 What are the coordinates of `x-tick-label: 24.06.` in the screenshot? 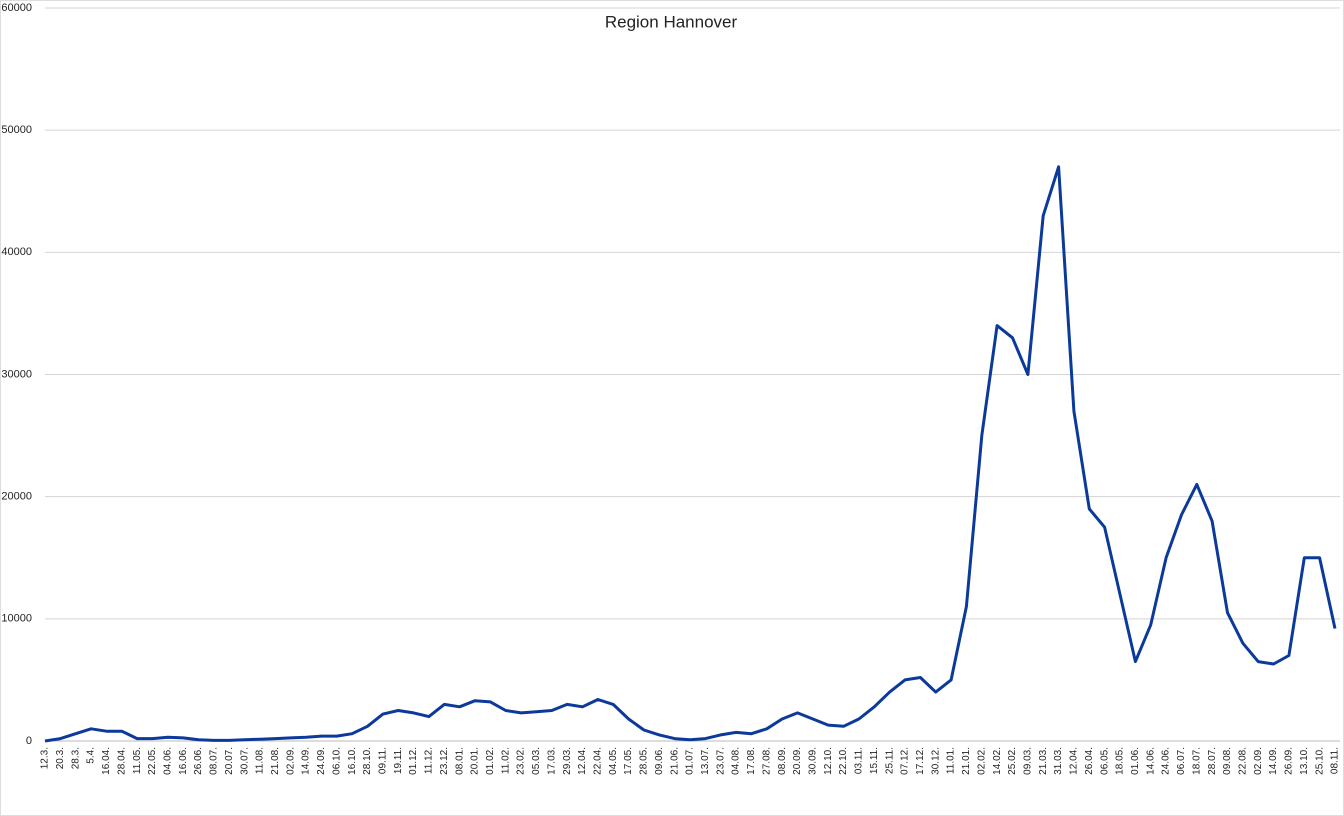 It's located at (1166, 761).